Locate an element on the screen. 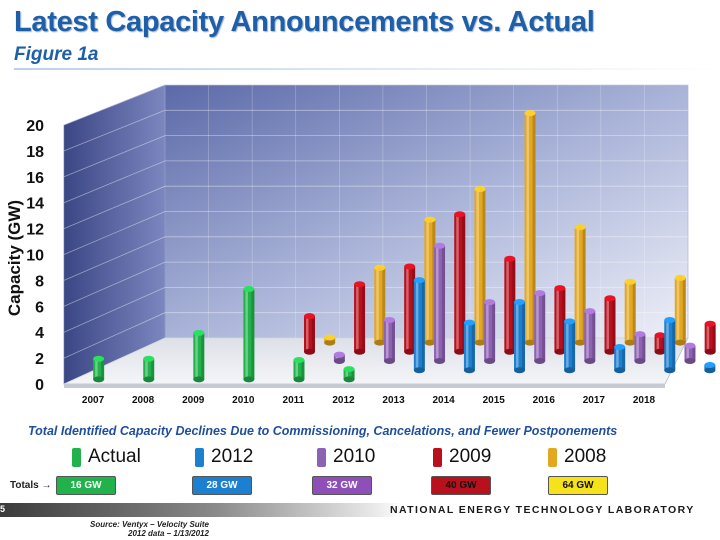 This screenshot has width=720, height=540. page-title: Latest Capacity Announcements vs. Actual is located at coordinates (304, 22).